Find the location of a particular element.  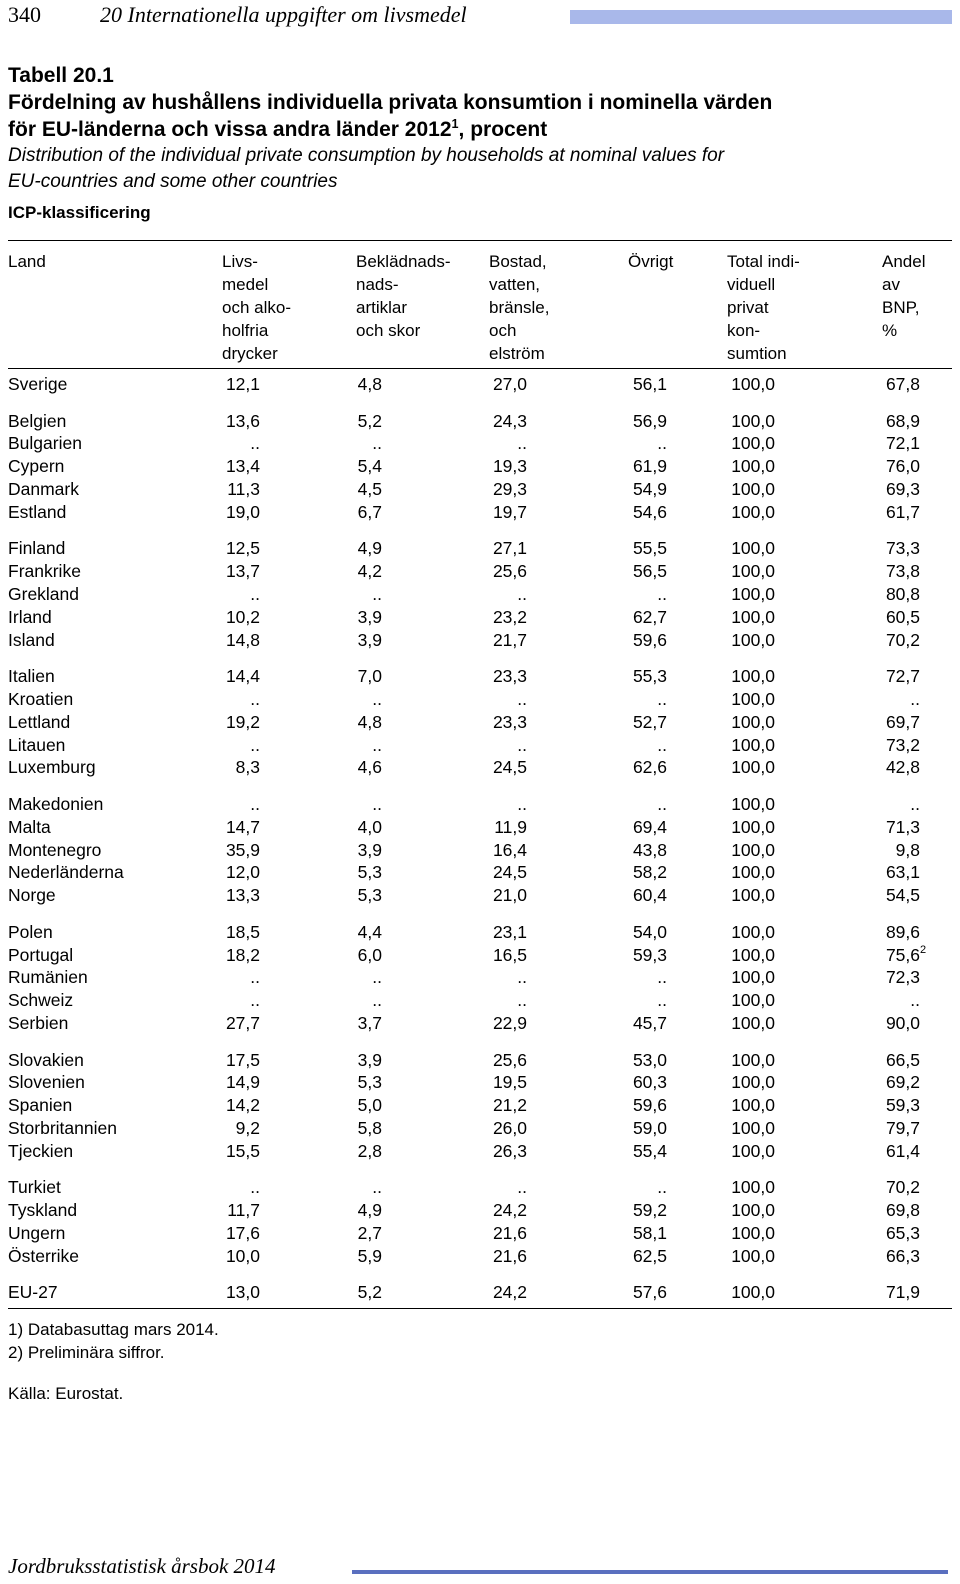

value-text: 15,5 is located at coordinates (242, 1150).